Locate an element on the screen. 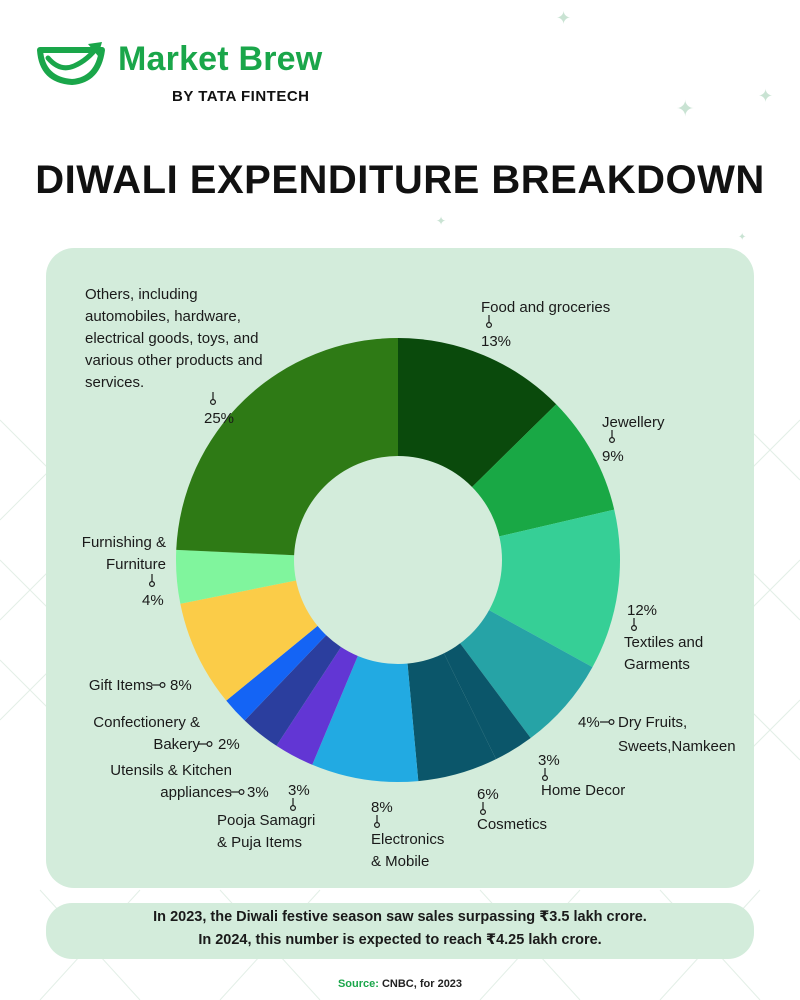  slice-label: Food and groceries is located at coordinates (545, 307).